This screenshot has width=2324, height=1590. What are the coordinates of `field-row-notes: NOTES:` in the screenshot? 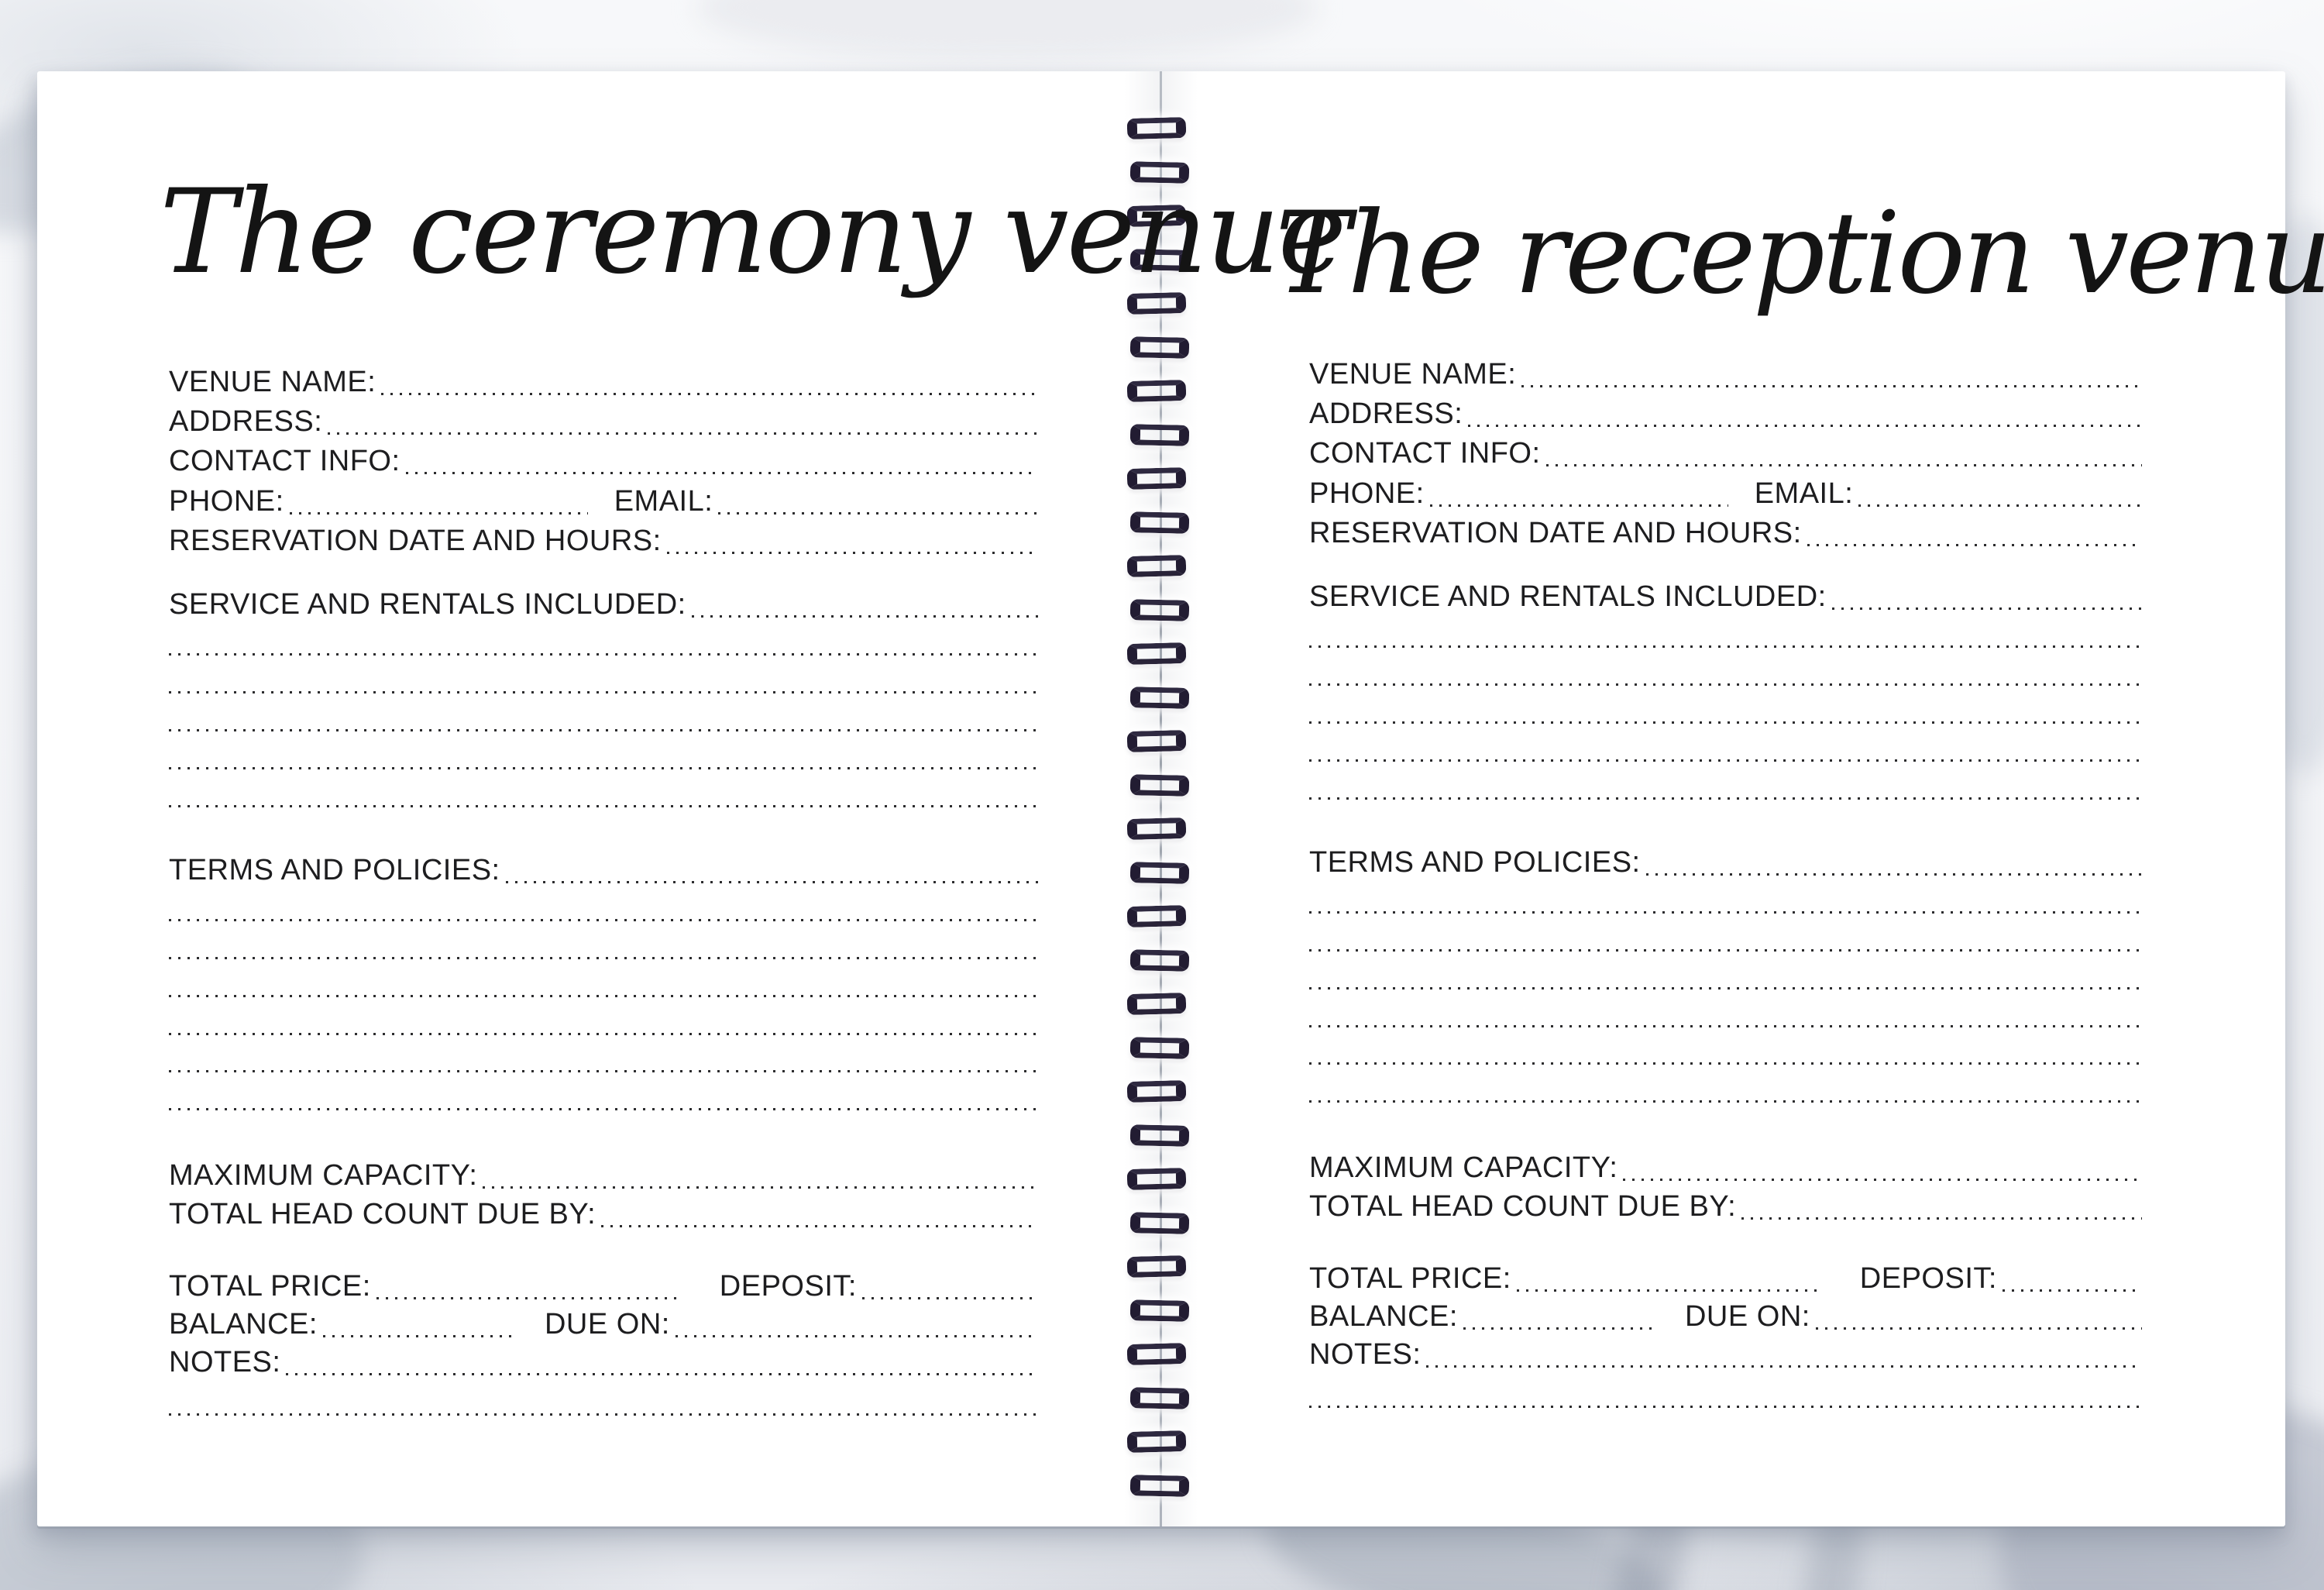 It's located at (1725, 1354).